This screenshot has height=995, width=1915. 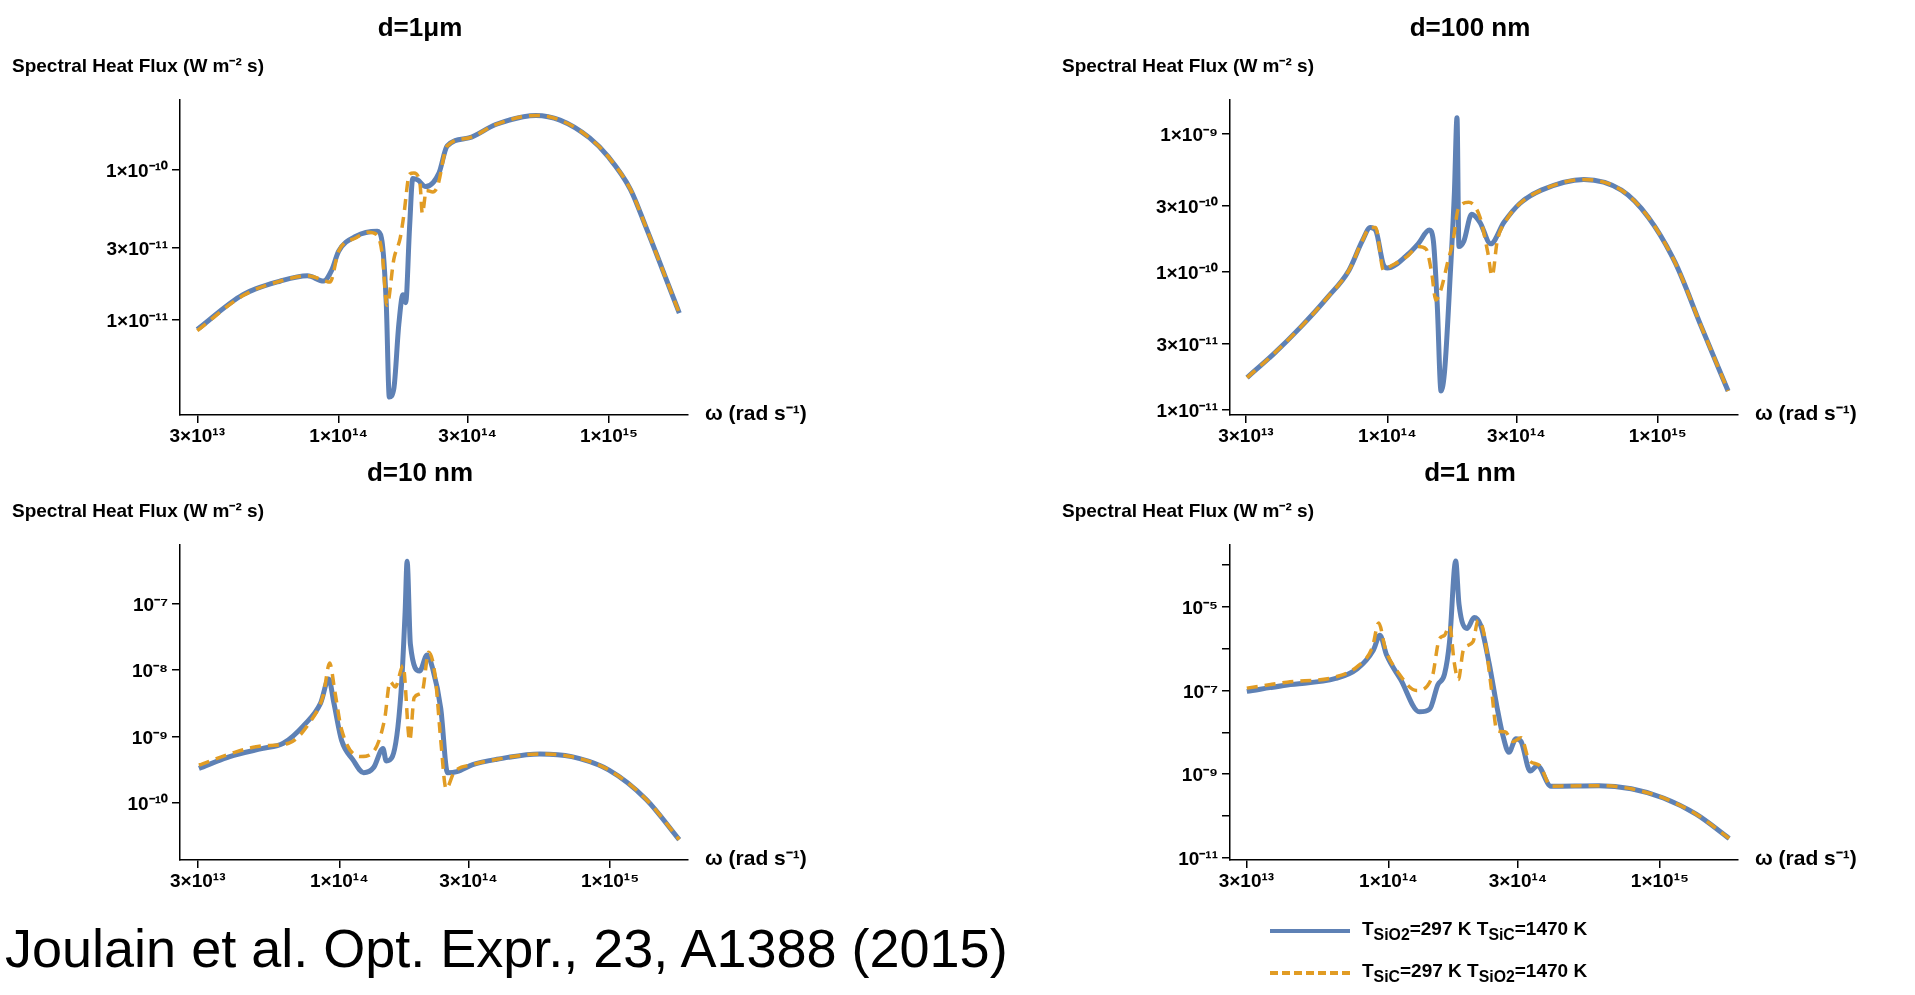 I want to click on y-tick-label: 10⁻¹¹, so click(x=1198, y=859).